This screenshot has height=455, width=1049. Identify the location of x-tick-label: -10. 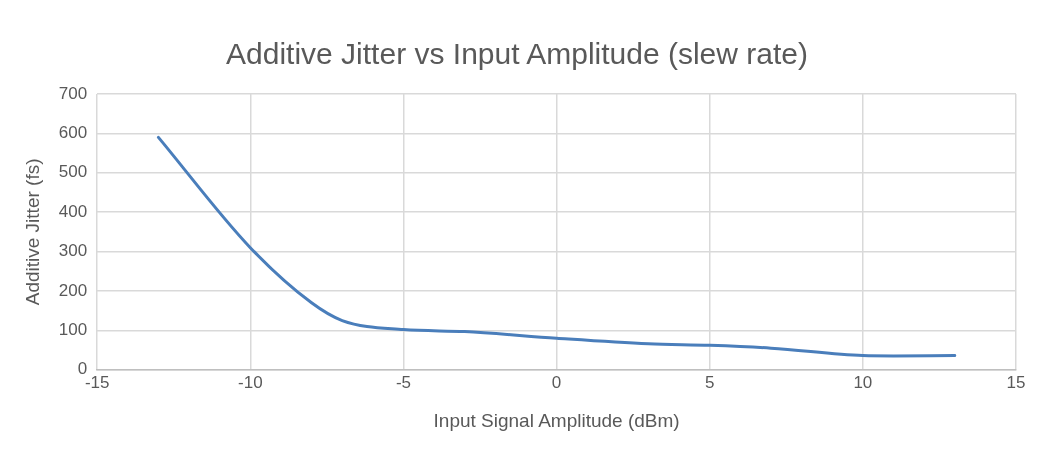
(250, 382).